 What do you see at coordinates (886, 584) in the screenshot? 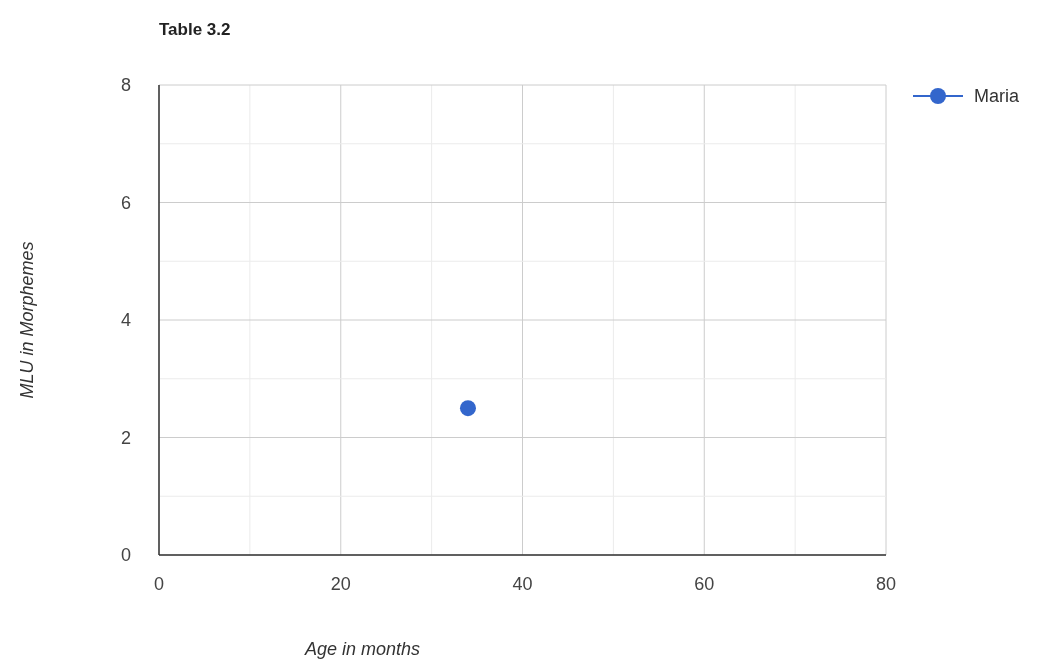
I see `x-tick-label: 80` at bounding box center [886, 584].